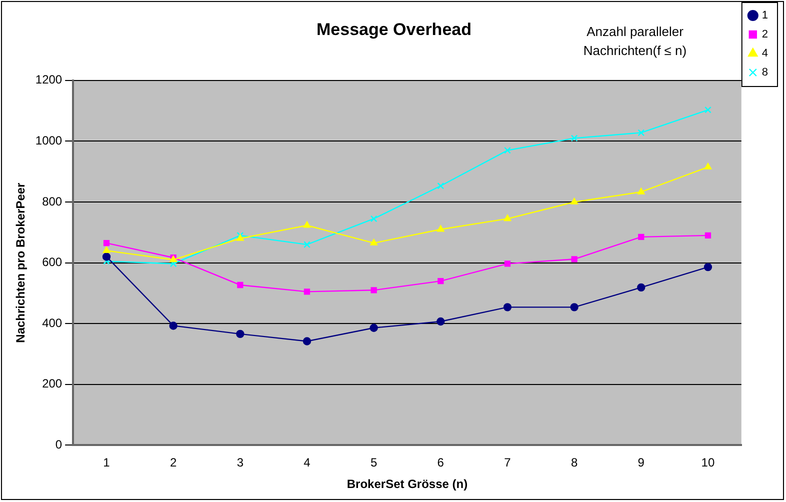  I want to click on x-tick-label: 6, so click(440, 463).